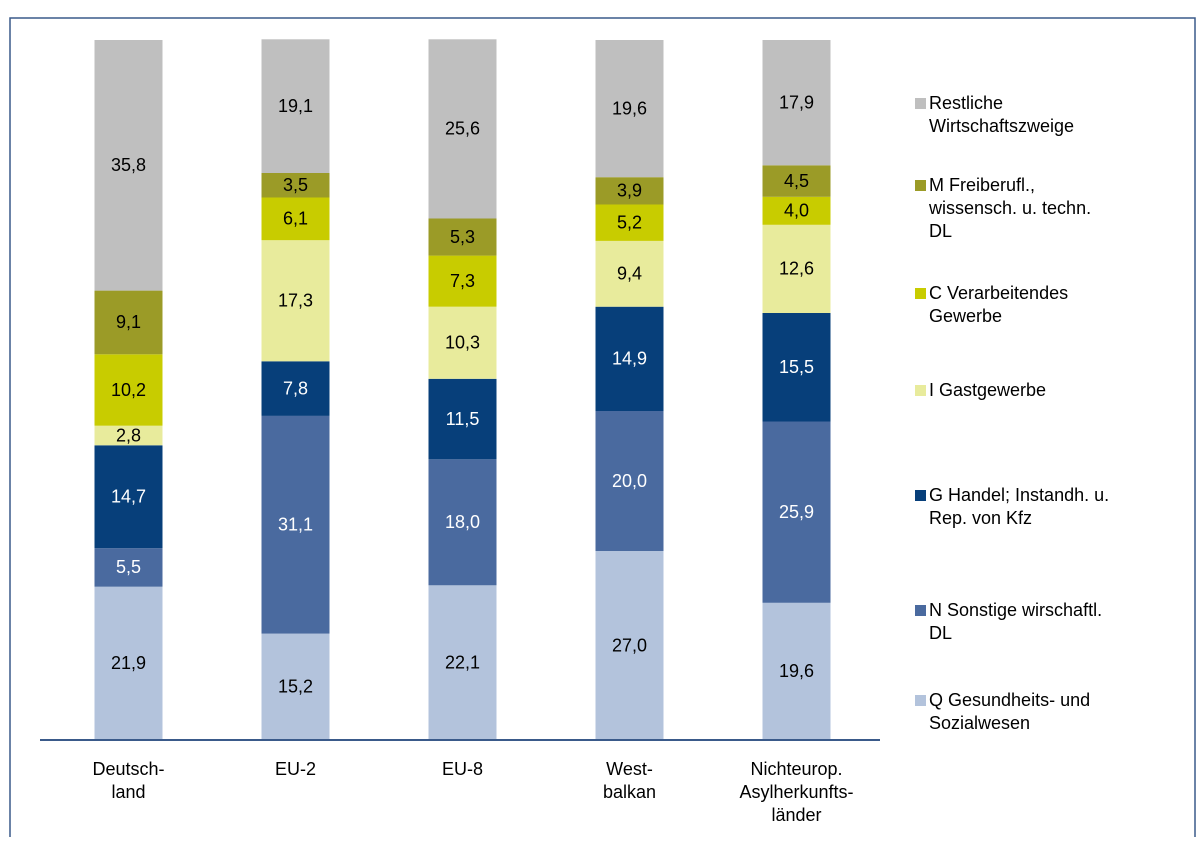 This screenshot has height=842, width=1203. What do you see at coordinates (1009, 711) in the screenshot?
I see `legend-label: Q Gesundheits- und Sozialwesen` at bounding box center [1009, 711].